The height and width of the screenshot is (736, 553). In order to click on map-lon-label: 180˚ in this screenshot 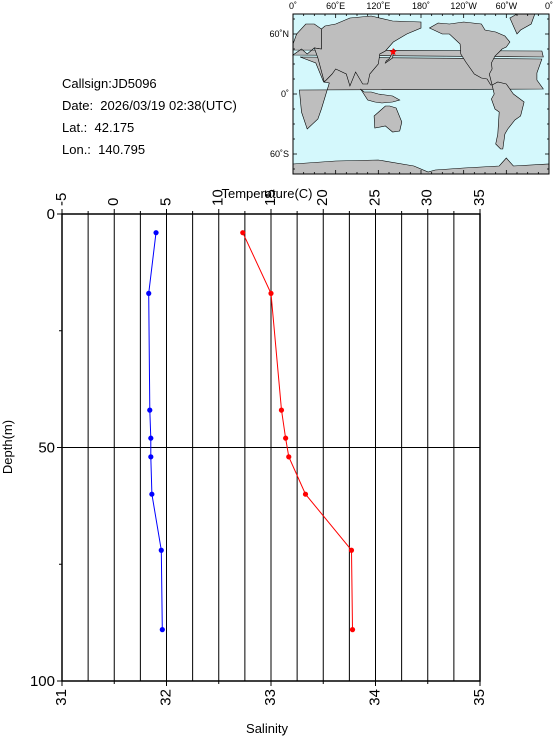, I will do `click(421, 6)`.